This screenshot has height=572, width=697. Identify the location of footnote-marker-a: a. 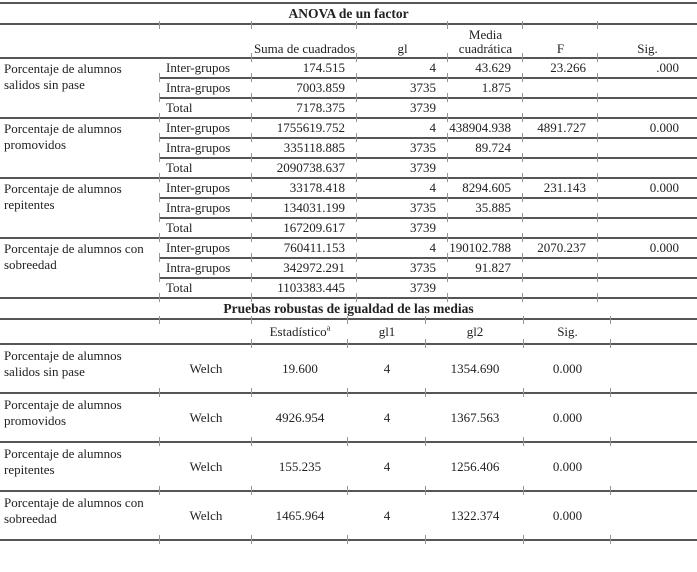
(328, 327).